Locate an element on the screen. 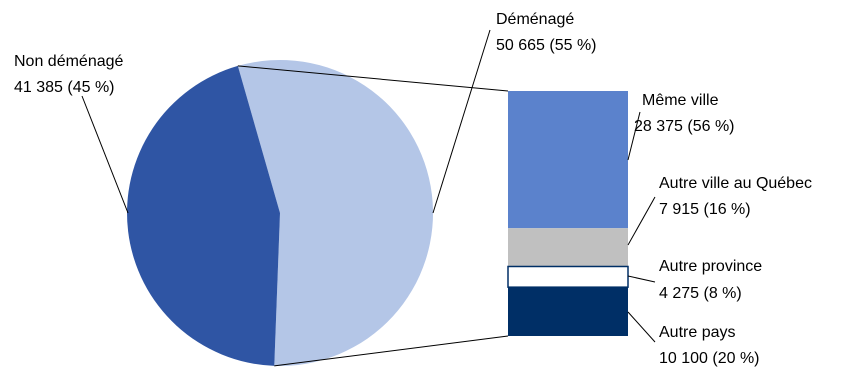 This screenshot has width=856, height=373. leader-line-demenage is located at coordinates (461, 121).